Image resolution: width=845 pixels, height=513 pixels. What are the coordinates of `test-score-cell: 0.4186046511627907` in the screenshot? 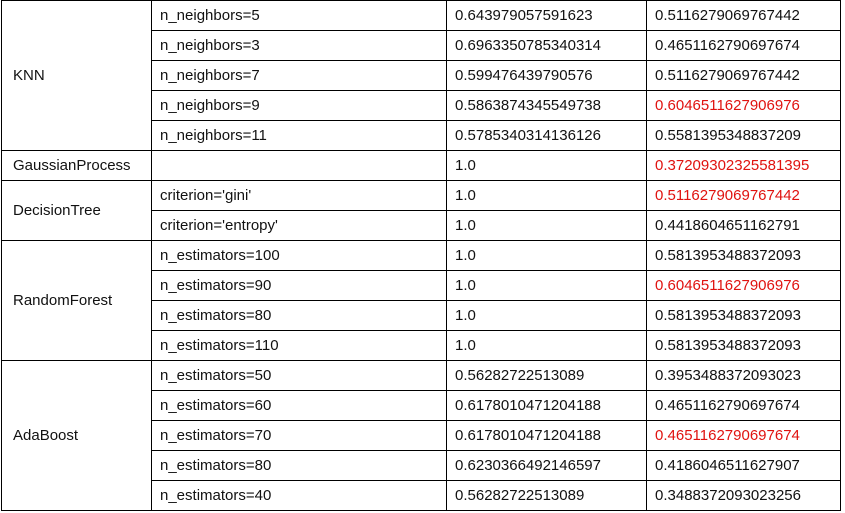 It's located at (743, 465).